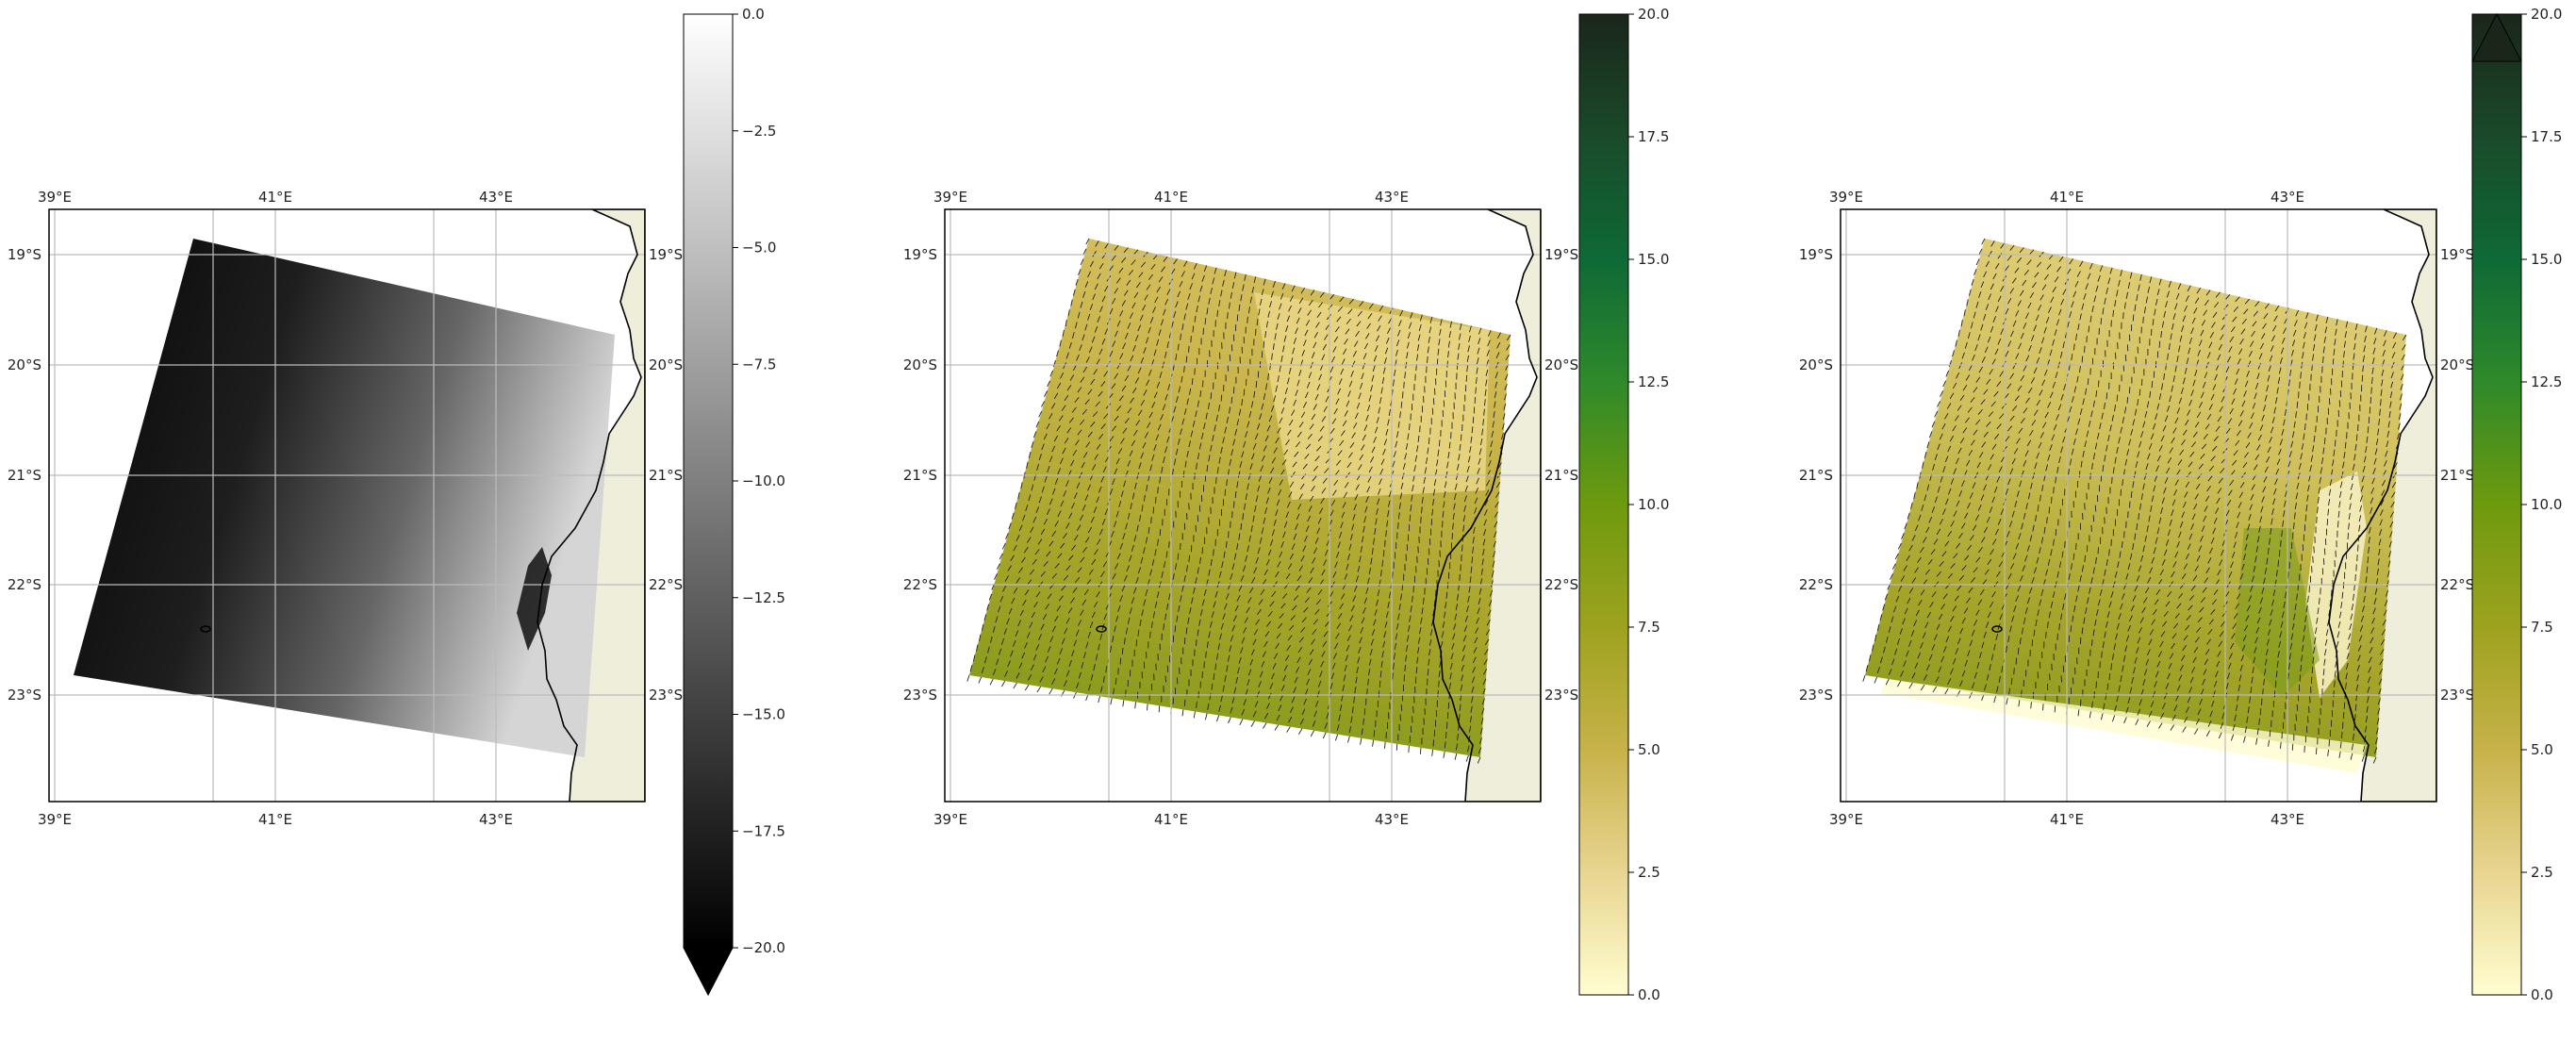  I want to click on lat-label-left: 21°S, so click(920, 476).